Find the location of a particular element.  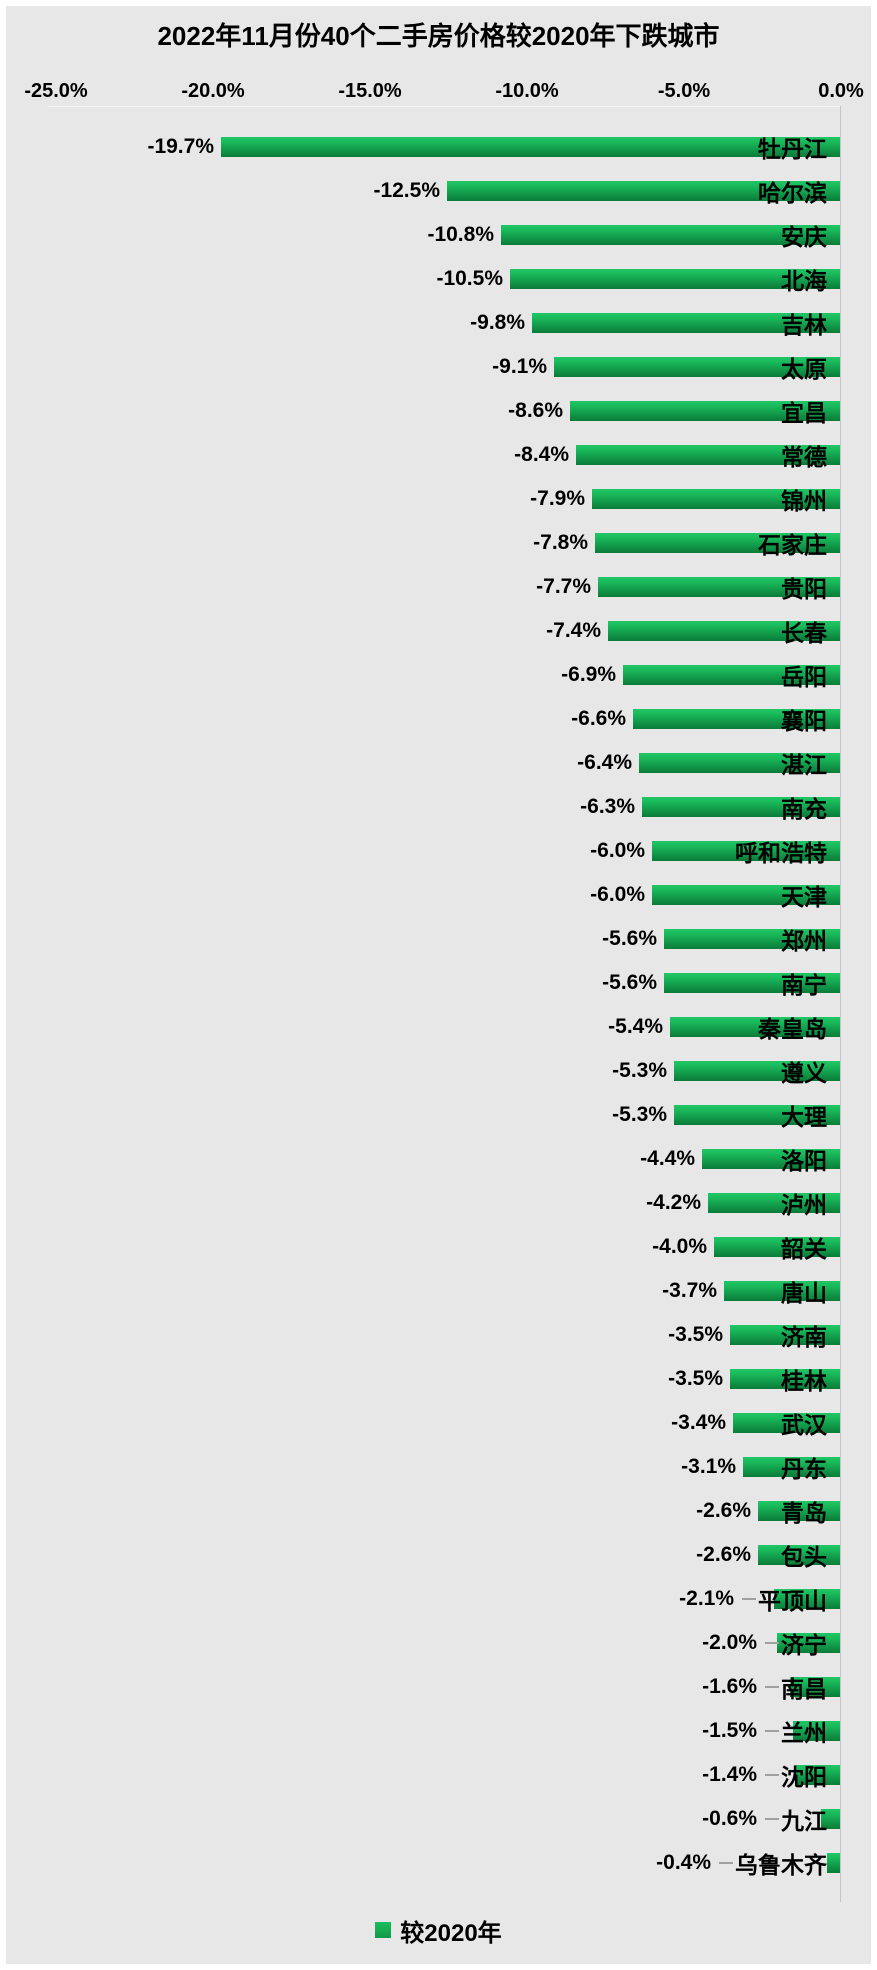

legend-swatch is located at coordinates (383, 1930).